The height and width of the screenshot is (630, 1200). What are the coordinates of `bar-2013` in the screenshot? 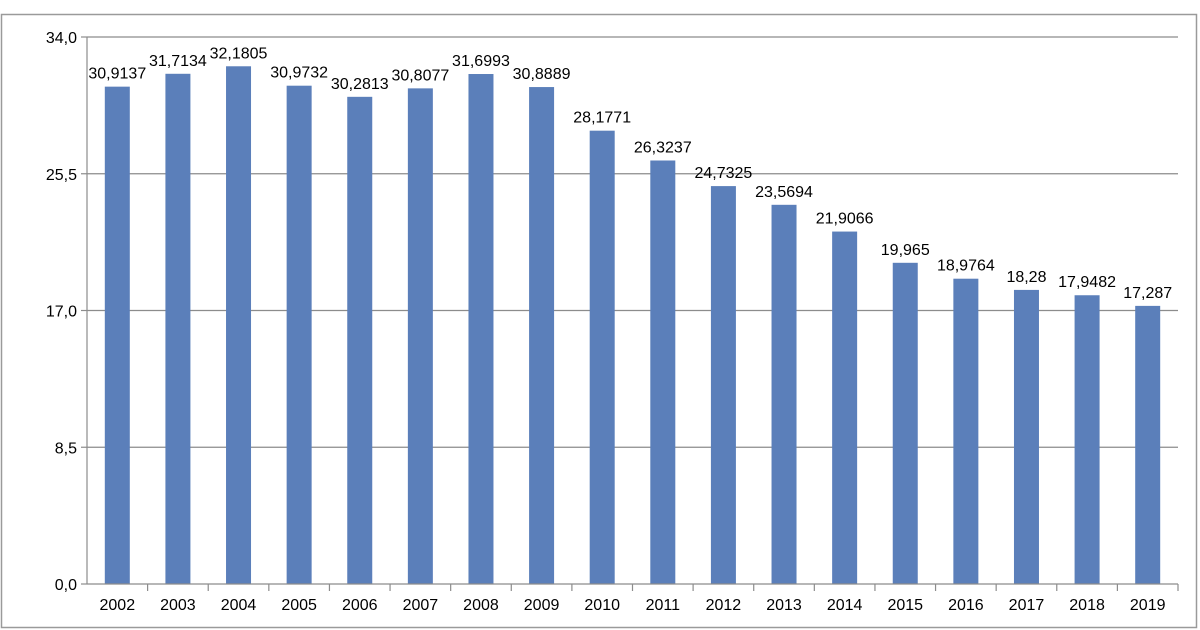 It's located at (784, 394).